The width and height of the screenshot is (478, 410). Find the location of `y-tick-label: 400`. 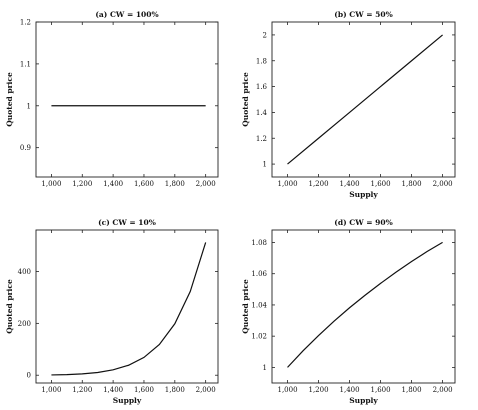

y-tick-label: 400 is located at coordinates (24, 272).